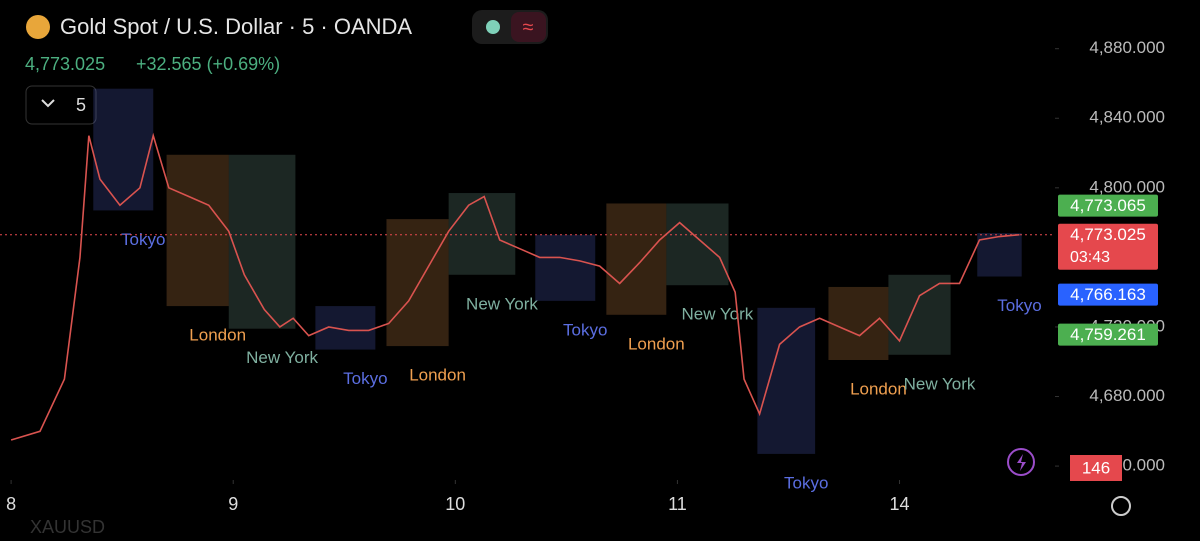 This screenshot has height=541, width=1200. I want to click on chevron, so click(48, 103).